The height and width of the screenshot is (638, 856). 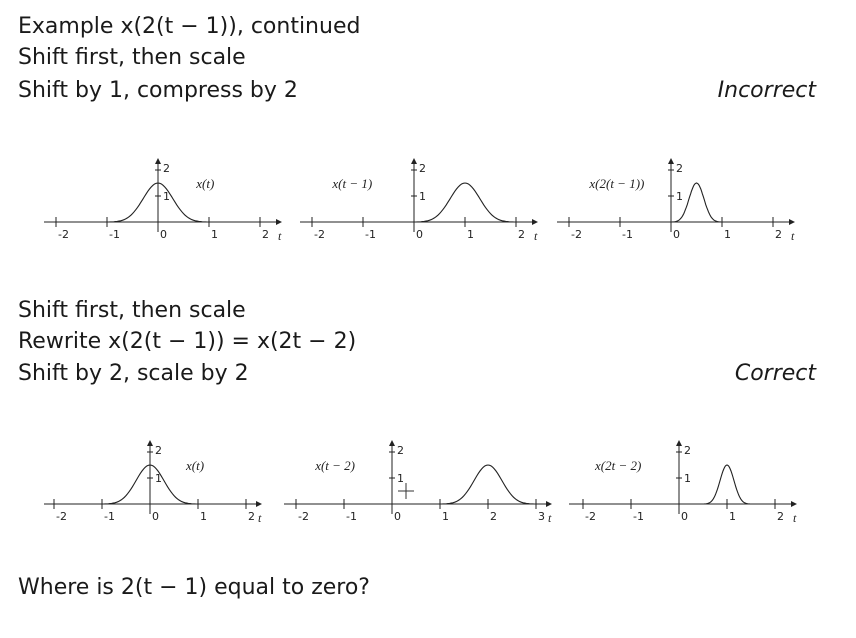 I want to click on section2-line1: Shift first, then scale, so click(x=132, y=310).